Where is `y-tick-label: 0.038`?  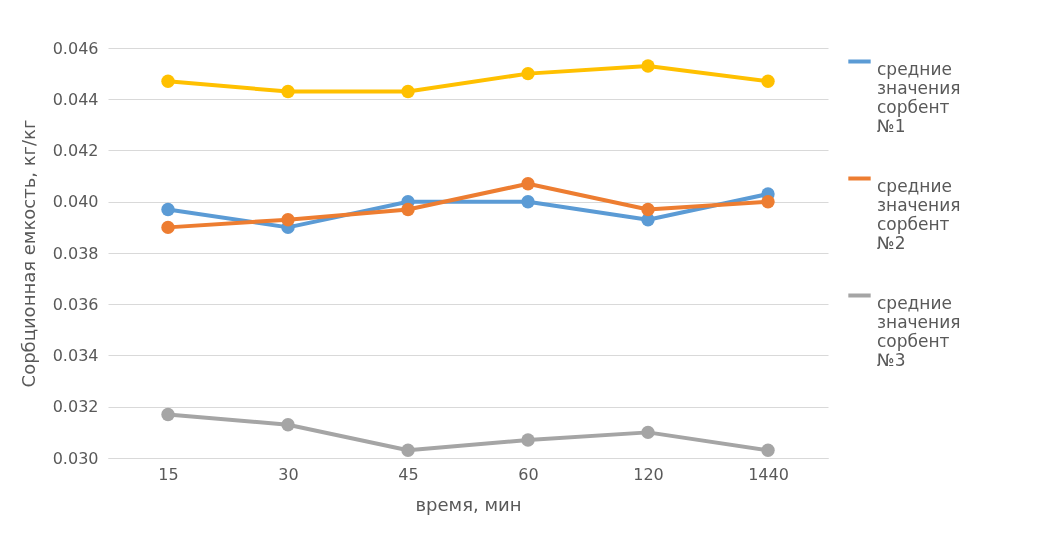 y-tick-label: 0.038 is located at coordinates (75, 253).